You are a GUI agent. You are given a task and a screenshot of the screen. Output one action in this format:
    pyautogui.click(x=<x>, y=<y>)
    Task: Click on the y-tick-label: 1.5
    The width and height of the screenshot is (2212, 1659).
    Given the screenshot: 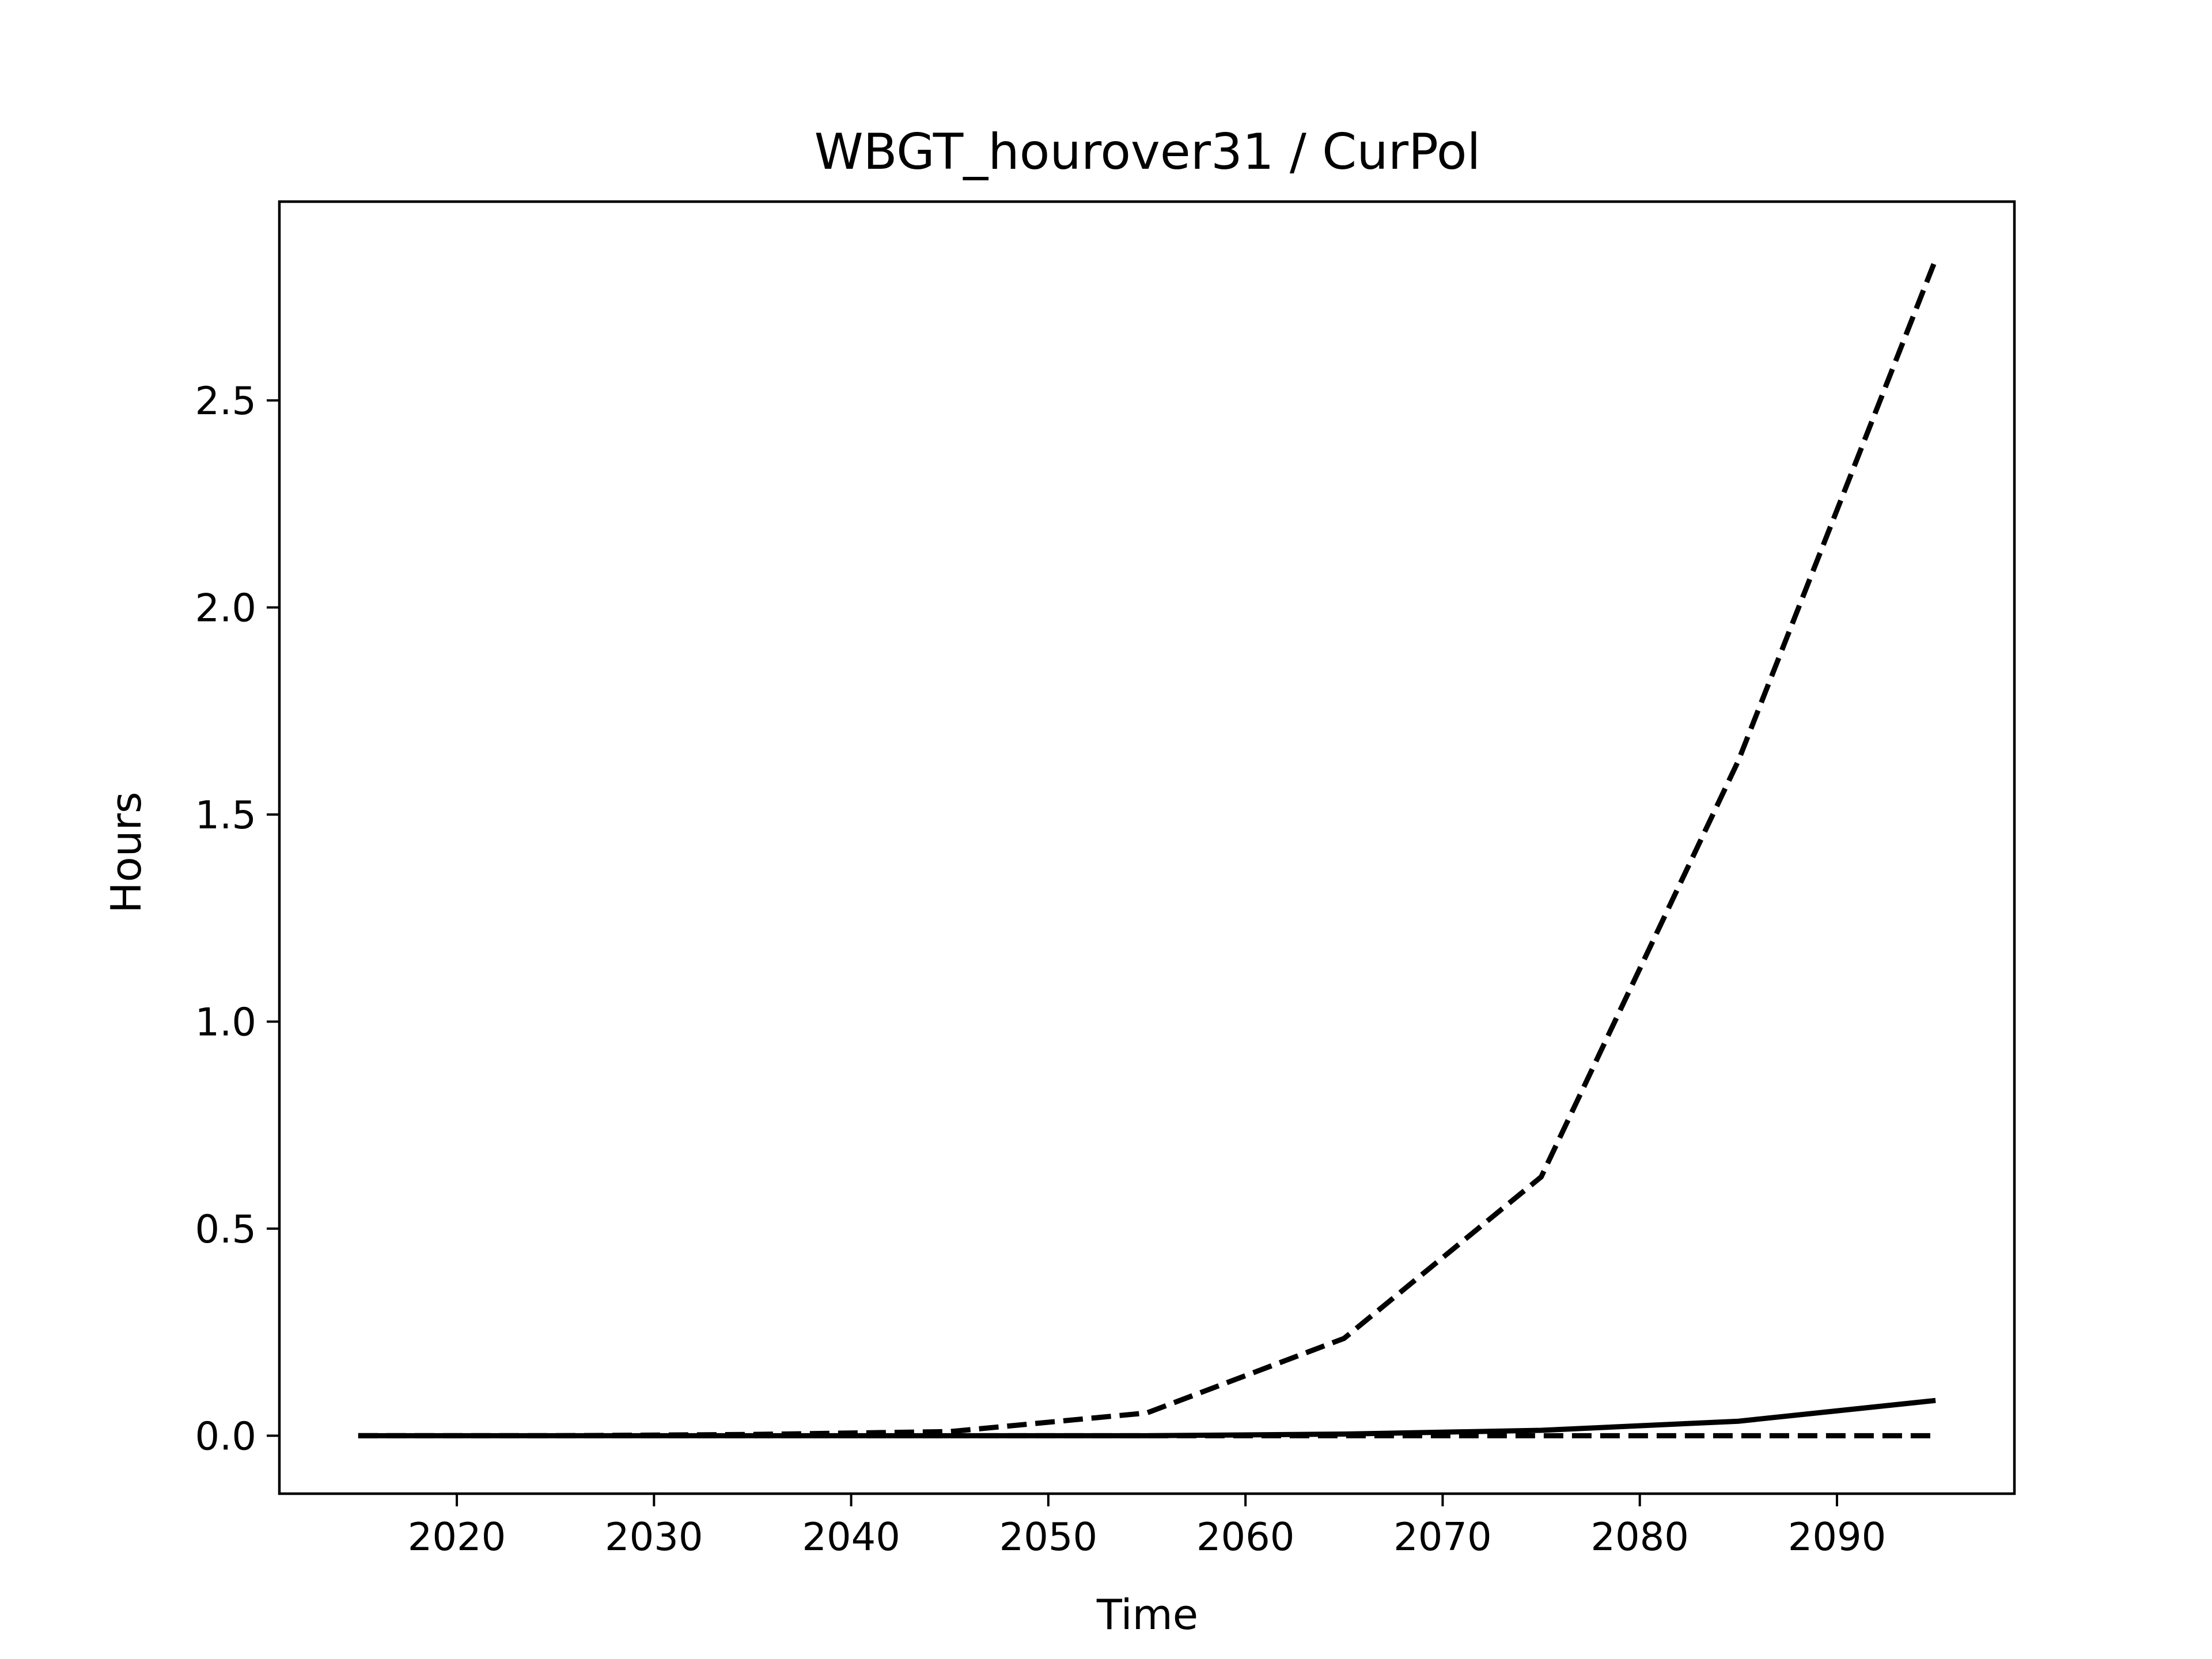 What is the action you would take?
    pyautogui.click(x=225, y=815)
    